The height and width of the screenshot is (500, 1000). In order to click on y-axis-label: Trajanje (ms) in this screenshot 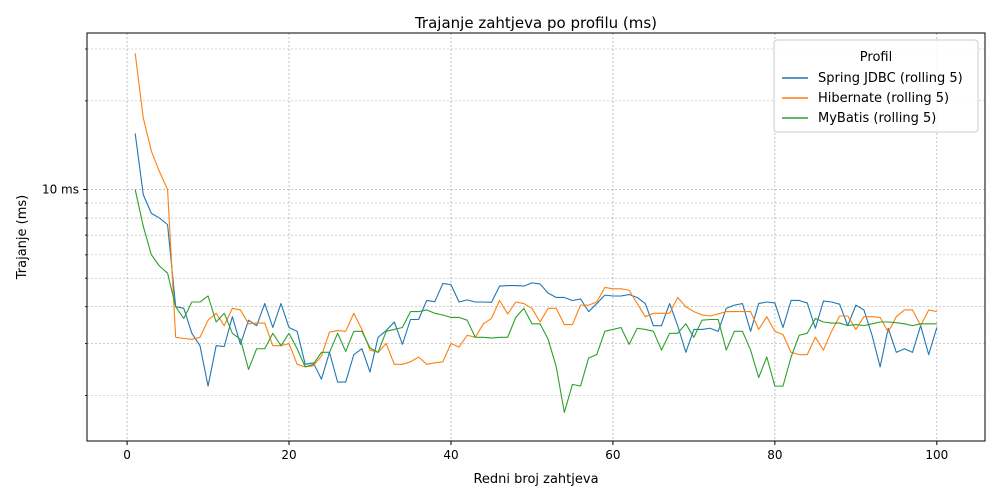, I will do `click(22, 237)`.